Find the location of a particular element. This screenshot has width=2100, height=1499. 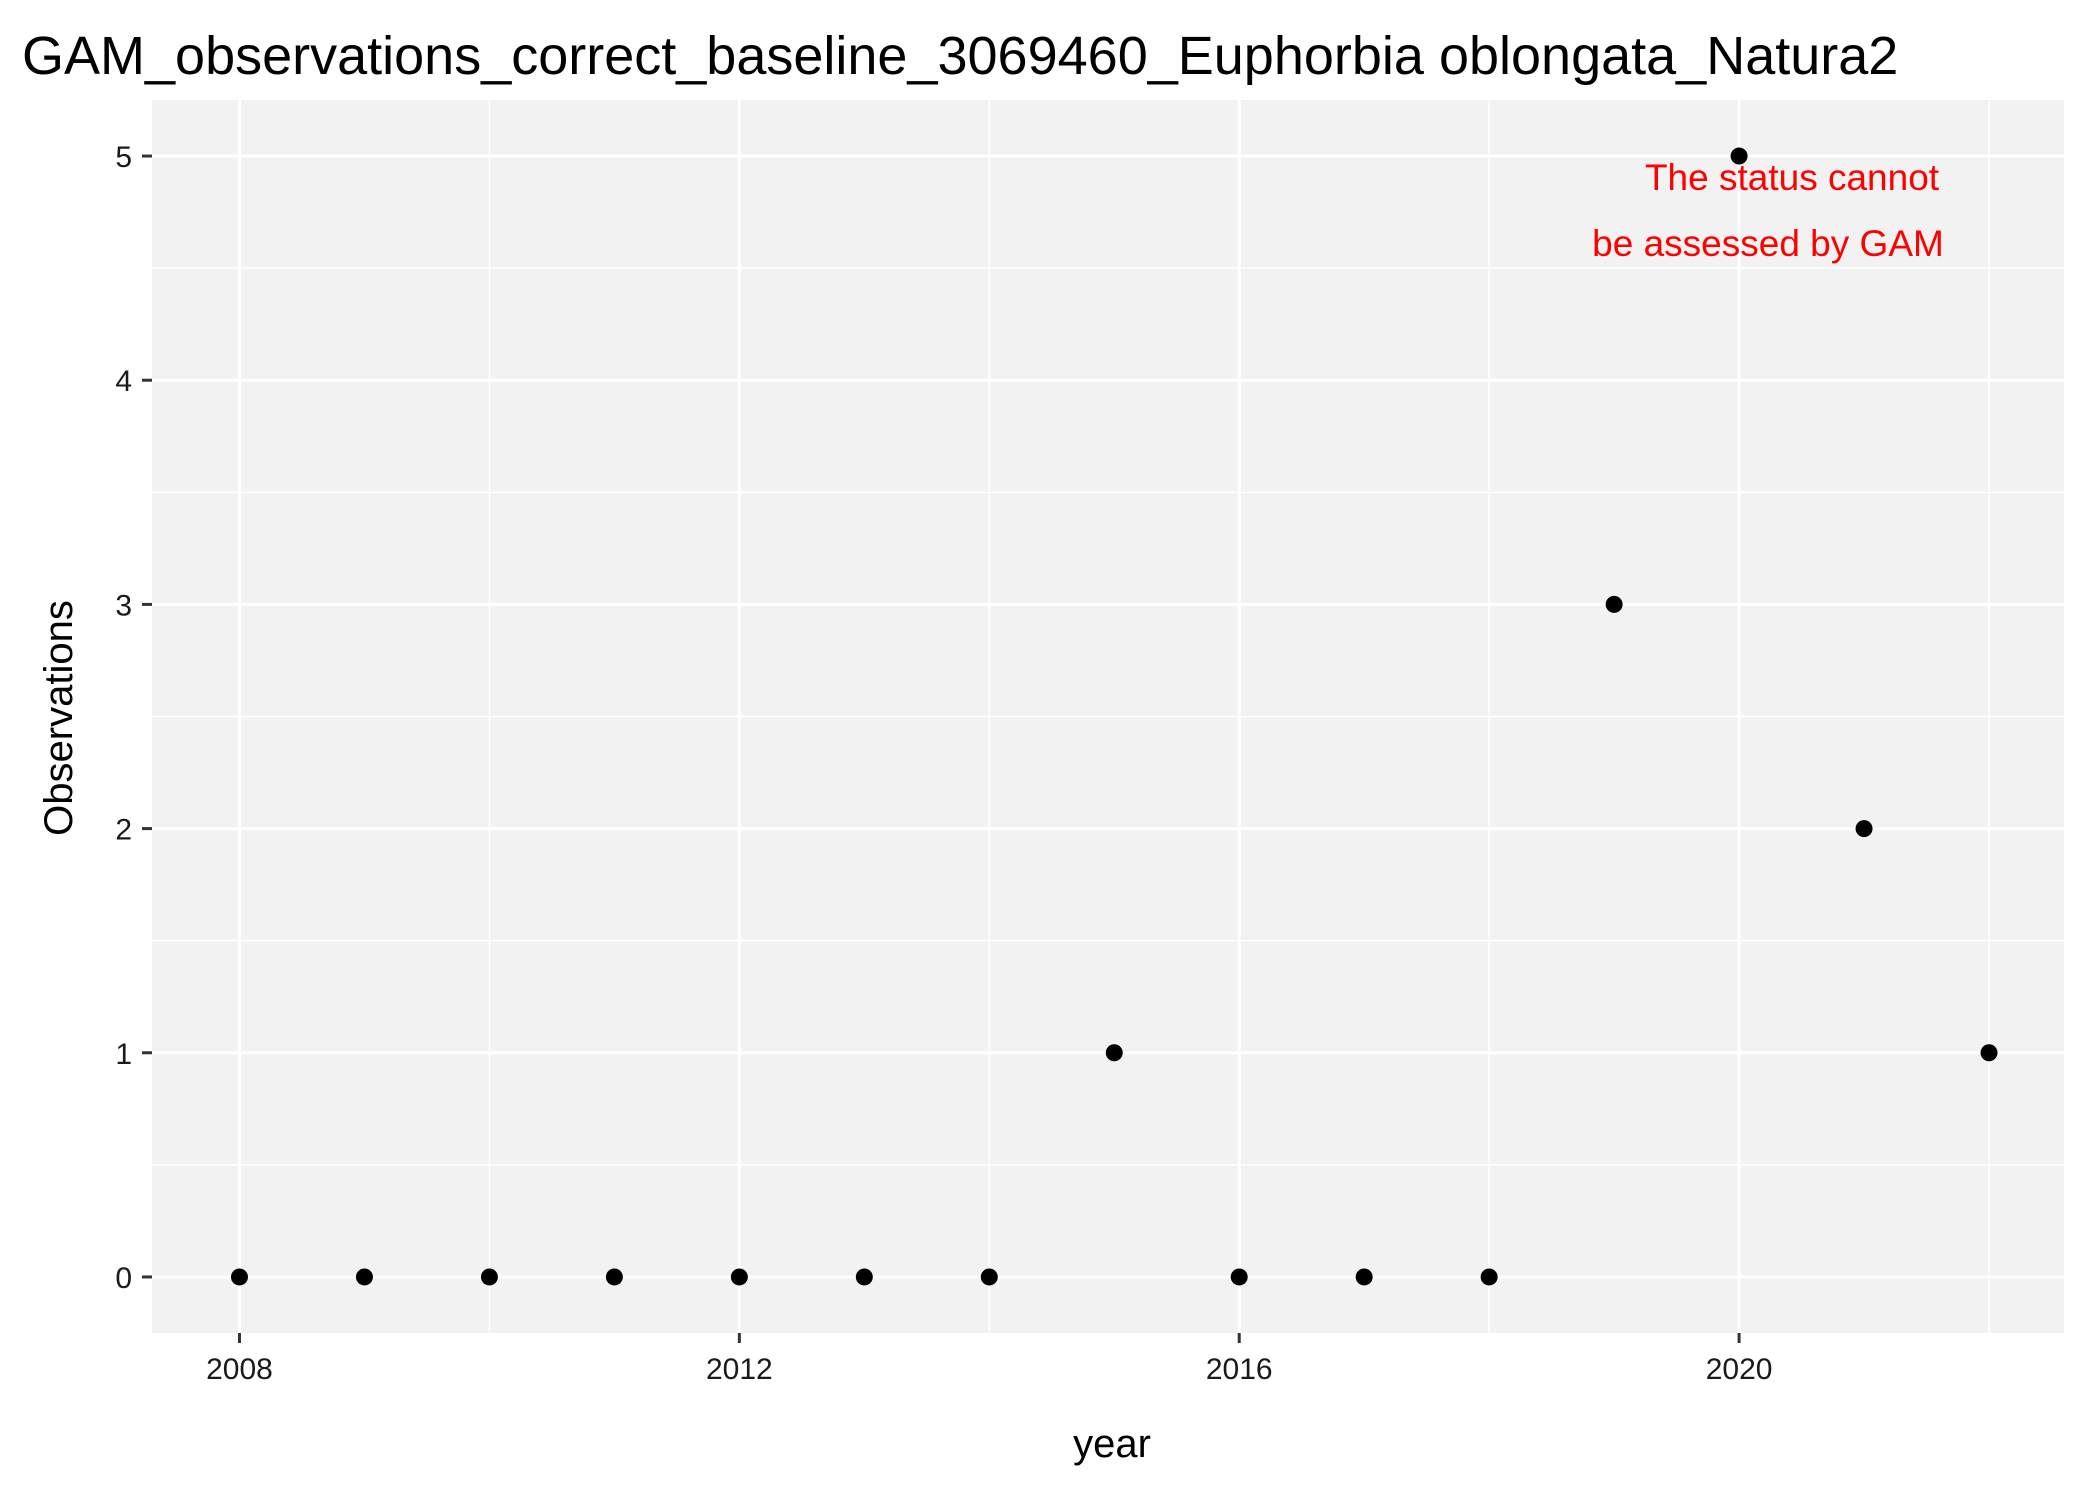

y-tick-label: 1 is located at coordinates (123, 1054).